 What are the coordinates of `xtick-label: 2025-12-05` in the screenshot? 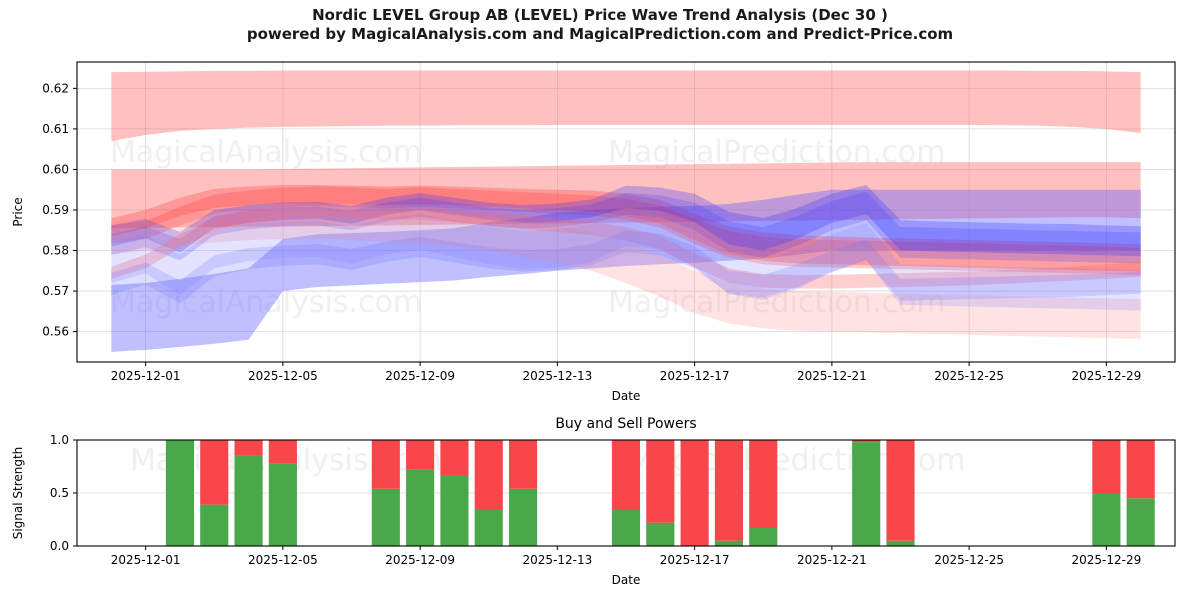 It's located at (283, 376).